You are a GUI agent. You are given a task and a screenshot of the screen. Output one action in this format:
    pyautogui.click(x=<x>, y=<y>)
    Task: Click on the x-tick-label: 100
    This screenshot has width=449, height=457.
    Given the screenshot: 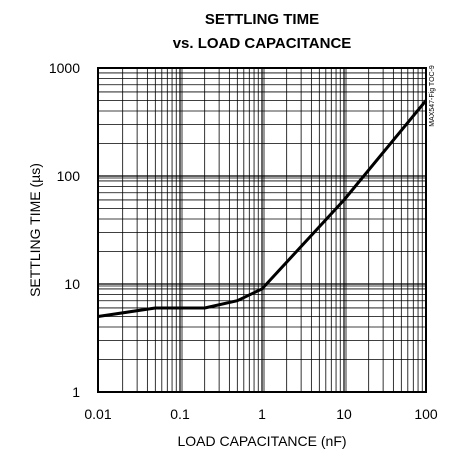 What is the action you would take?
    pyautogui.click(x=426, y=414)
    